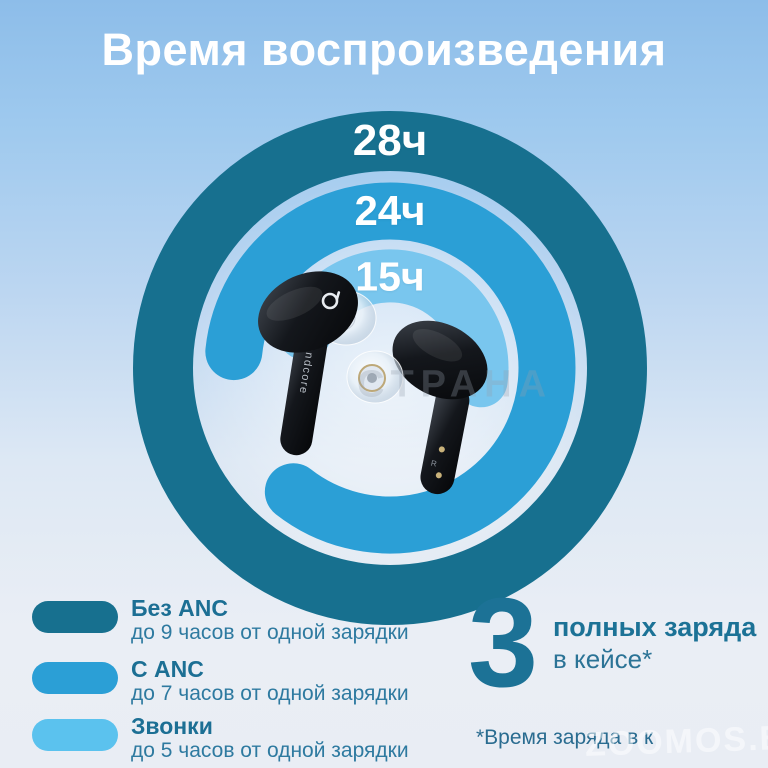 This screenshot has width=768, height=768. I want to click on right-earbud-stem, so click(445, 439).